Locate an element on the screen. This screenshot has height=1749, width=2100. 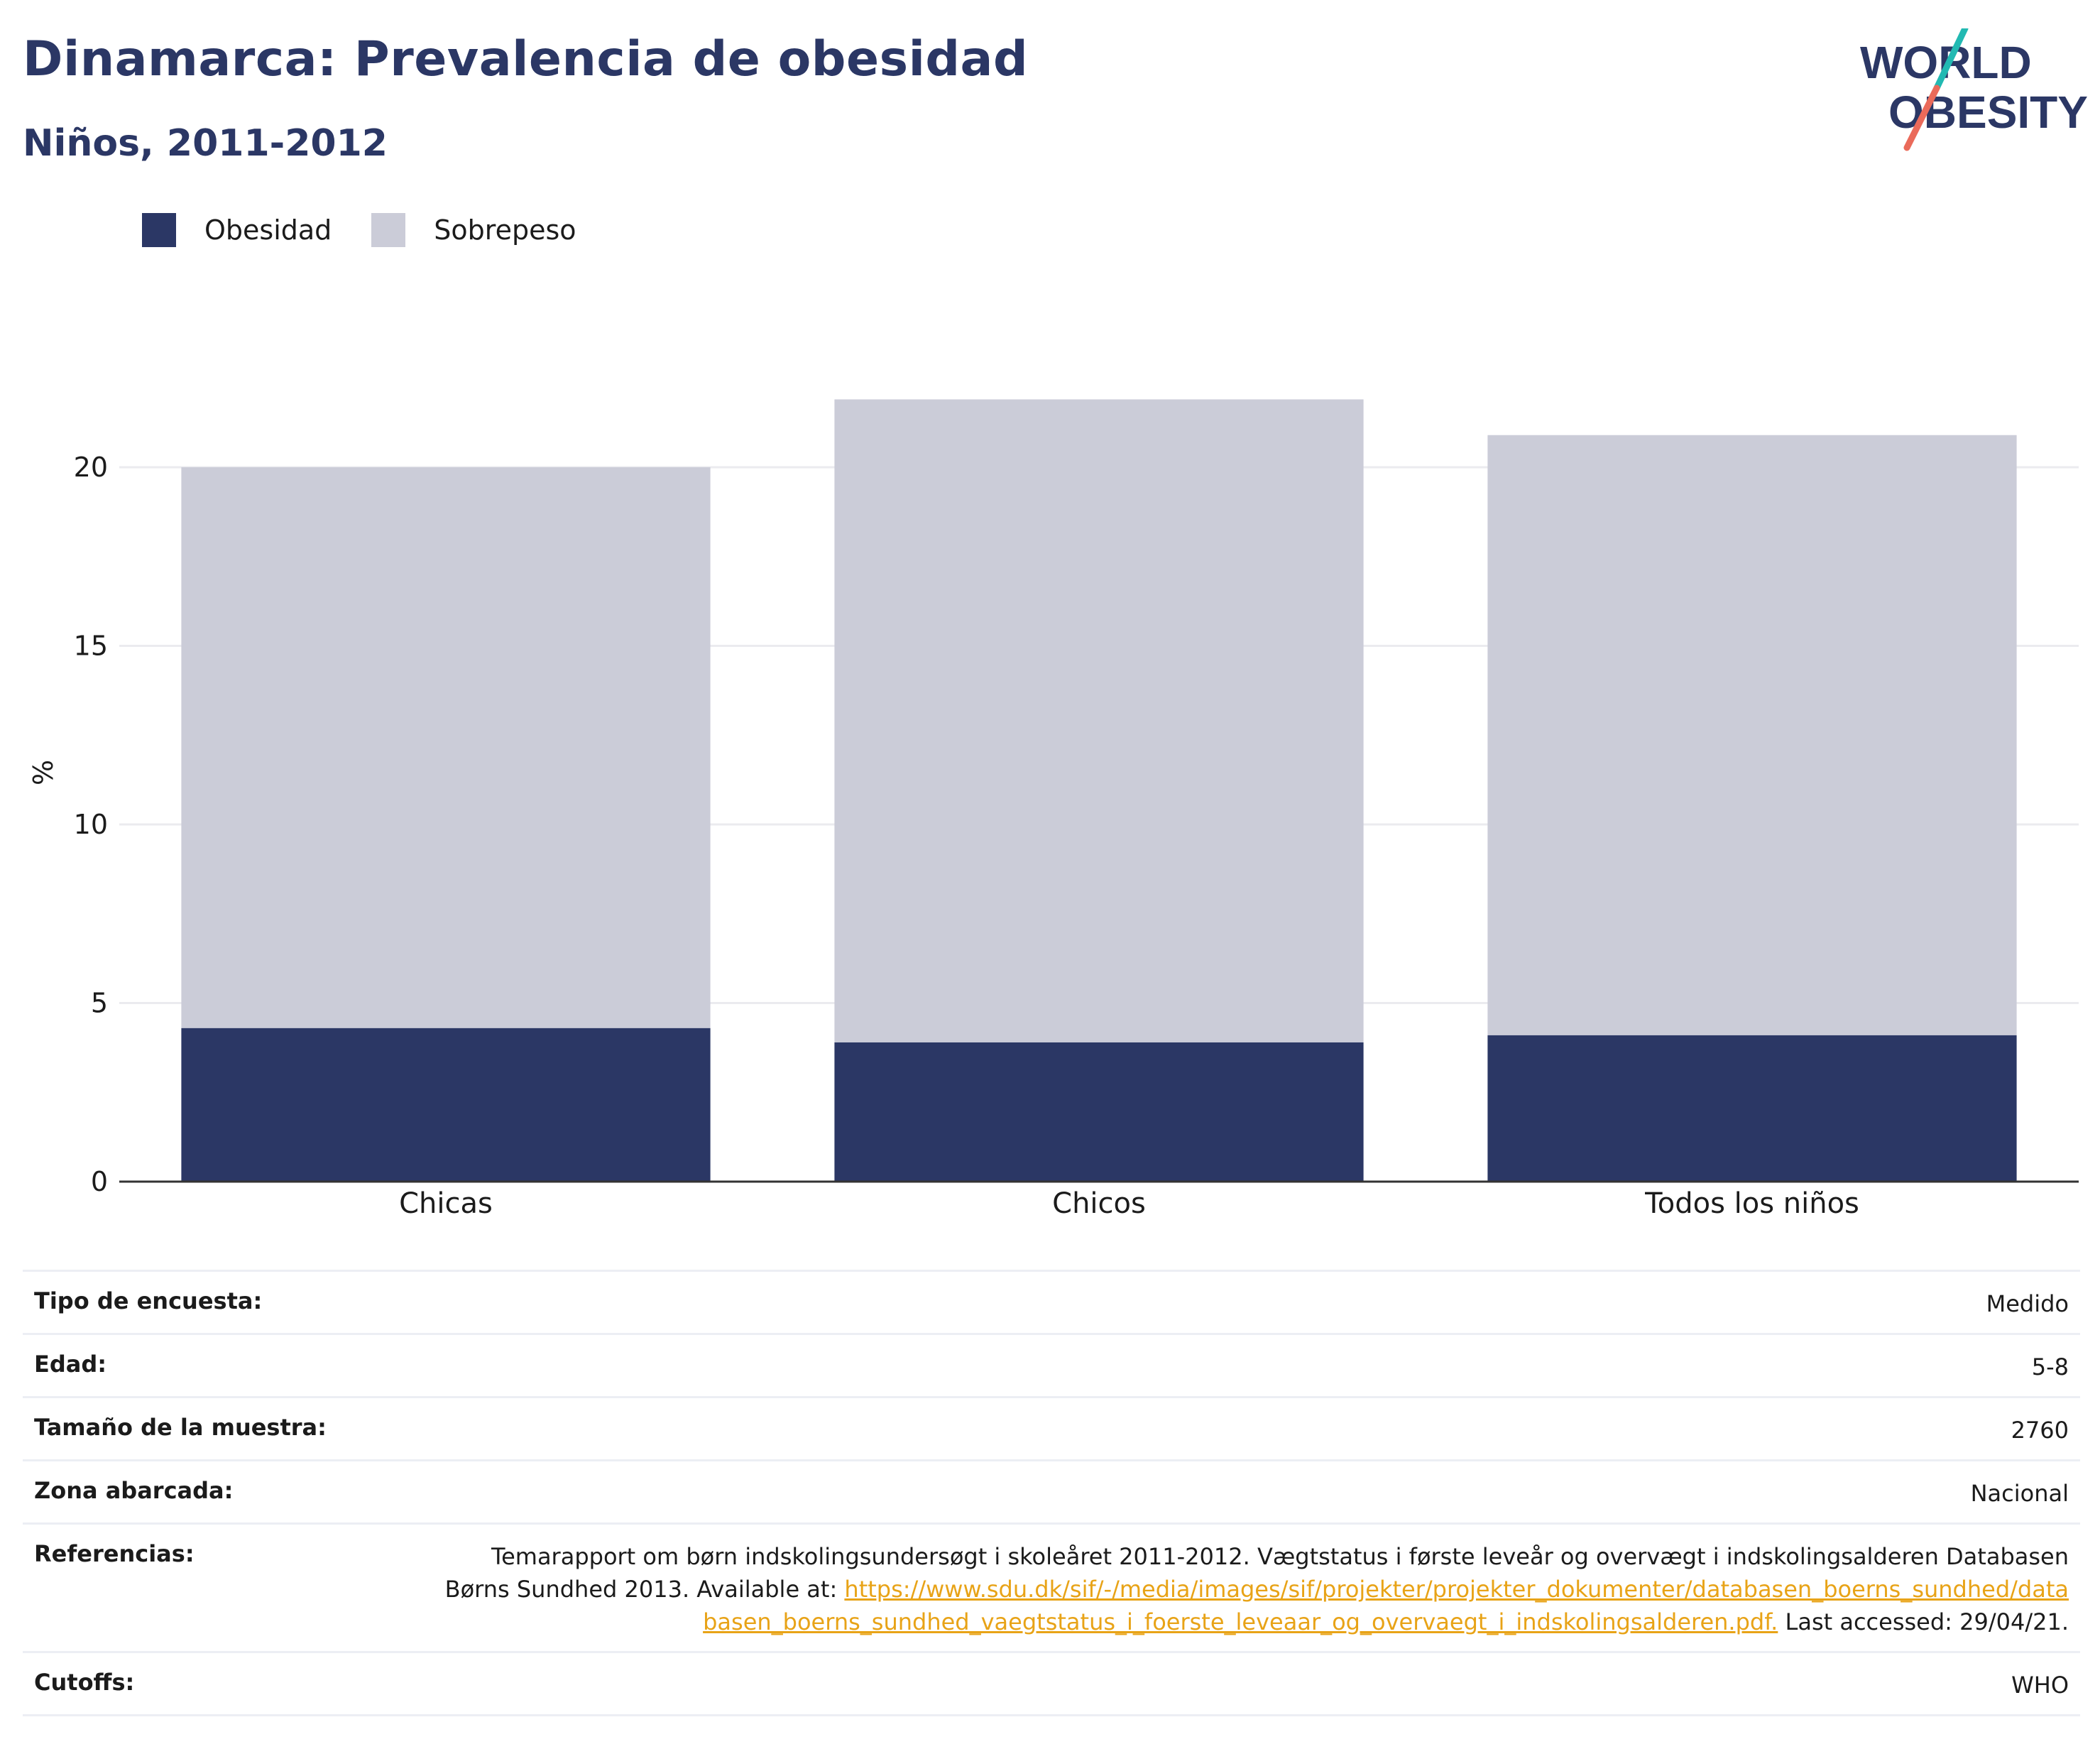
meta-row-age: Edad: 5-8 is located at coordinates (1051, 1364).